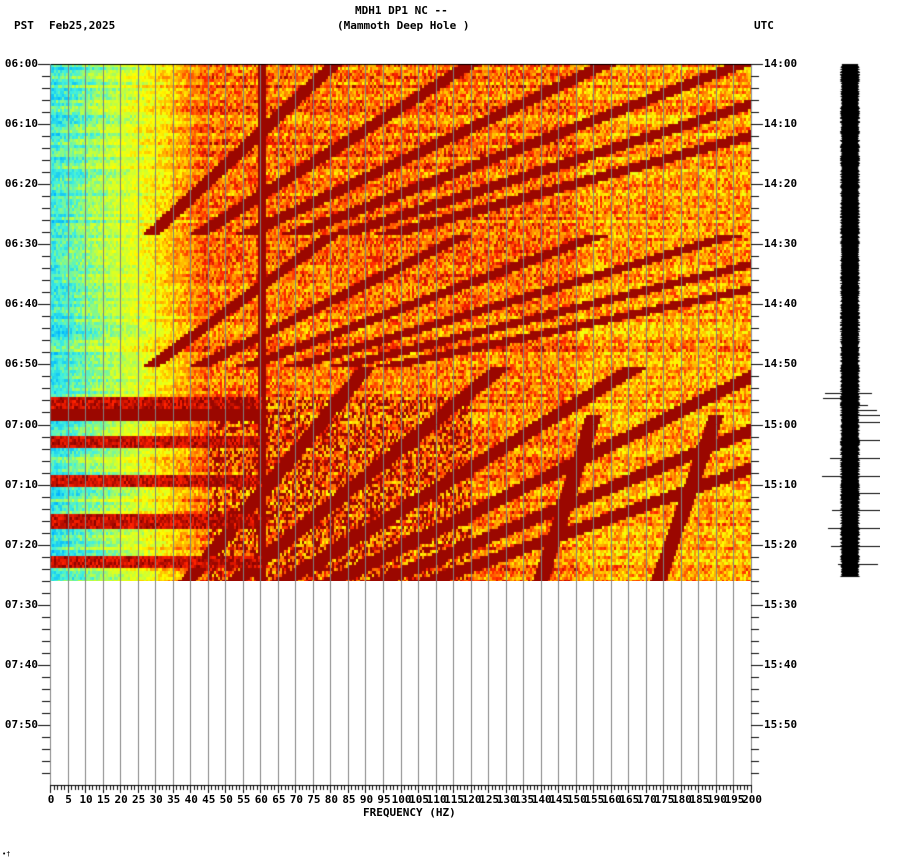 This screenshot has width=902, height=864. I want to click on y-tick-label-right: 14:20, so click(781, 184).